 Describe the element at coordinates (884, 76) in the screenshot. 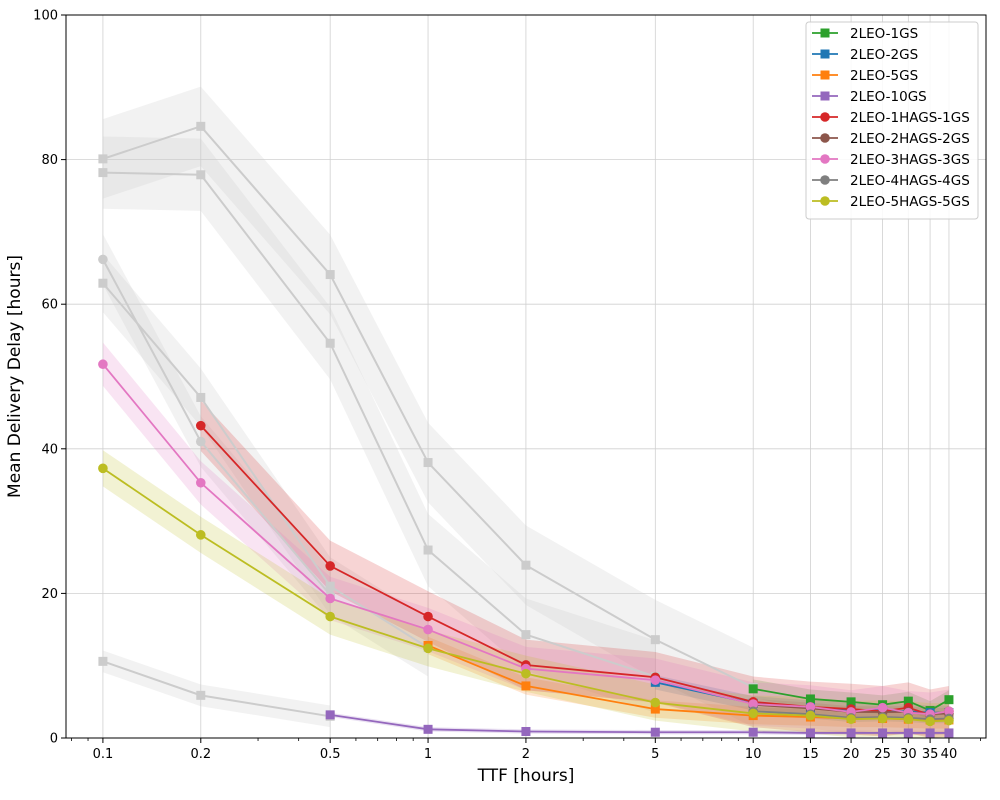

I see `legend-label: 2LEO-5GS` at that location.